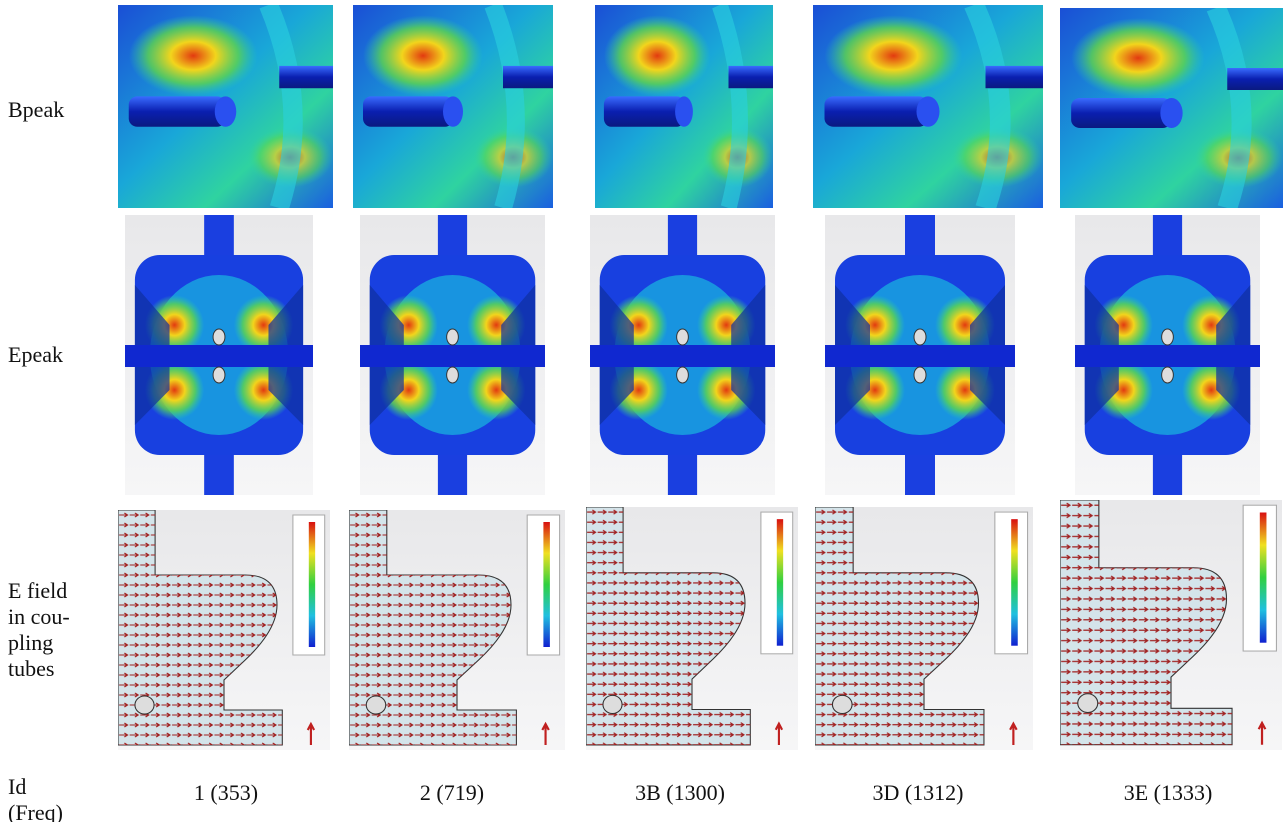  What do you see at coordinates (35, 811) in the screenshot?
I see `row-label: (Freq)` at bounding box center [35, 811].